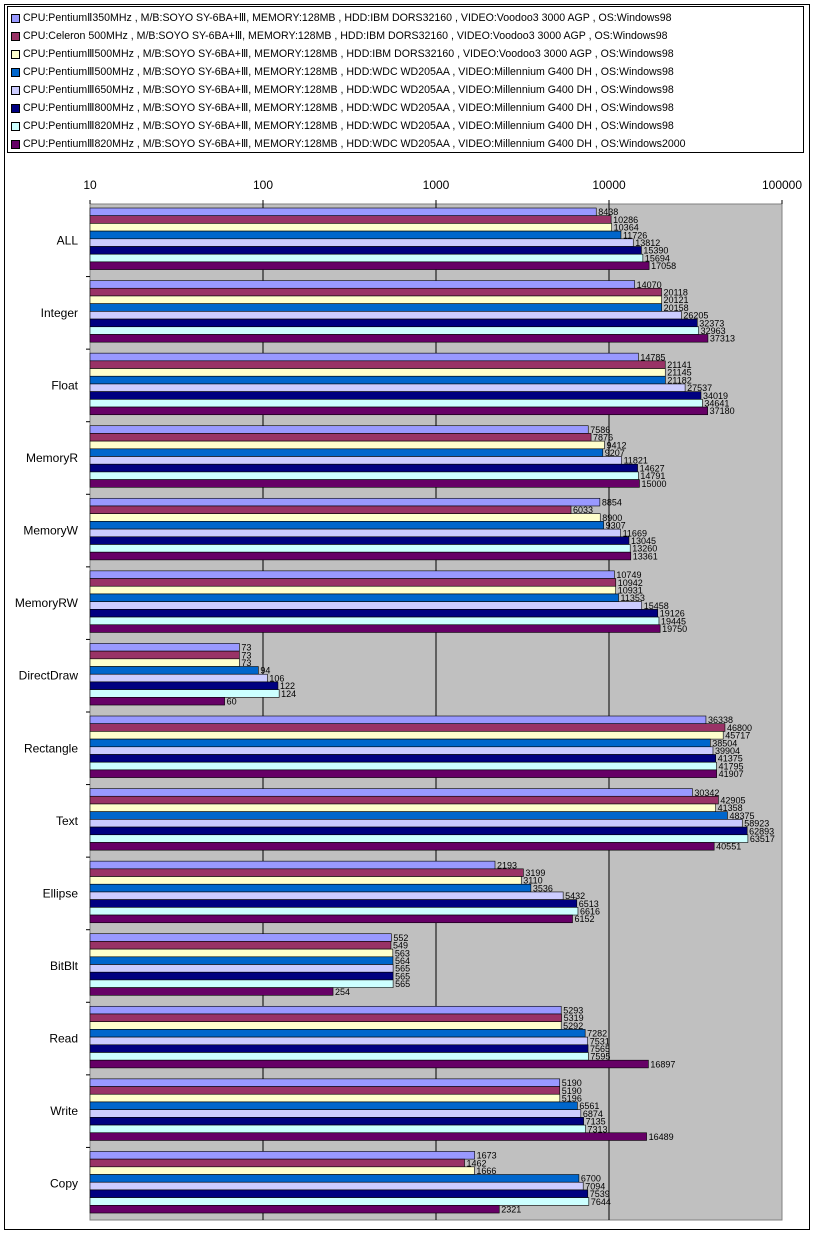 The width and height of the screenshot is (815, 1236). What do you see at coordinates (589, 904) in the screenshot?
I see `data-label: 6513` at bounding box center [589, 904].